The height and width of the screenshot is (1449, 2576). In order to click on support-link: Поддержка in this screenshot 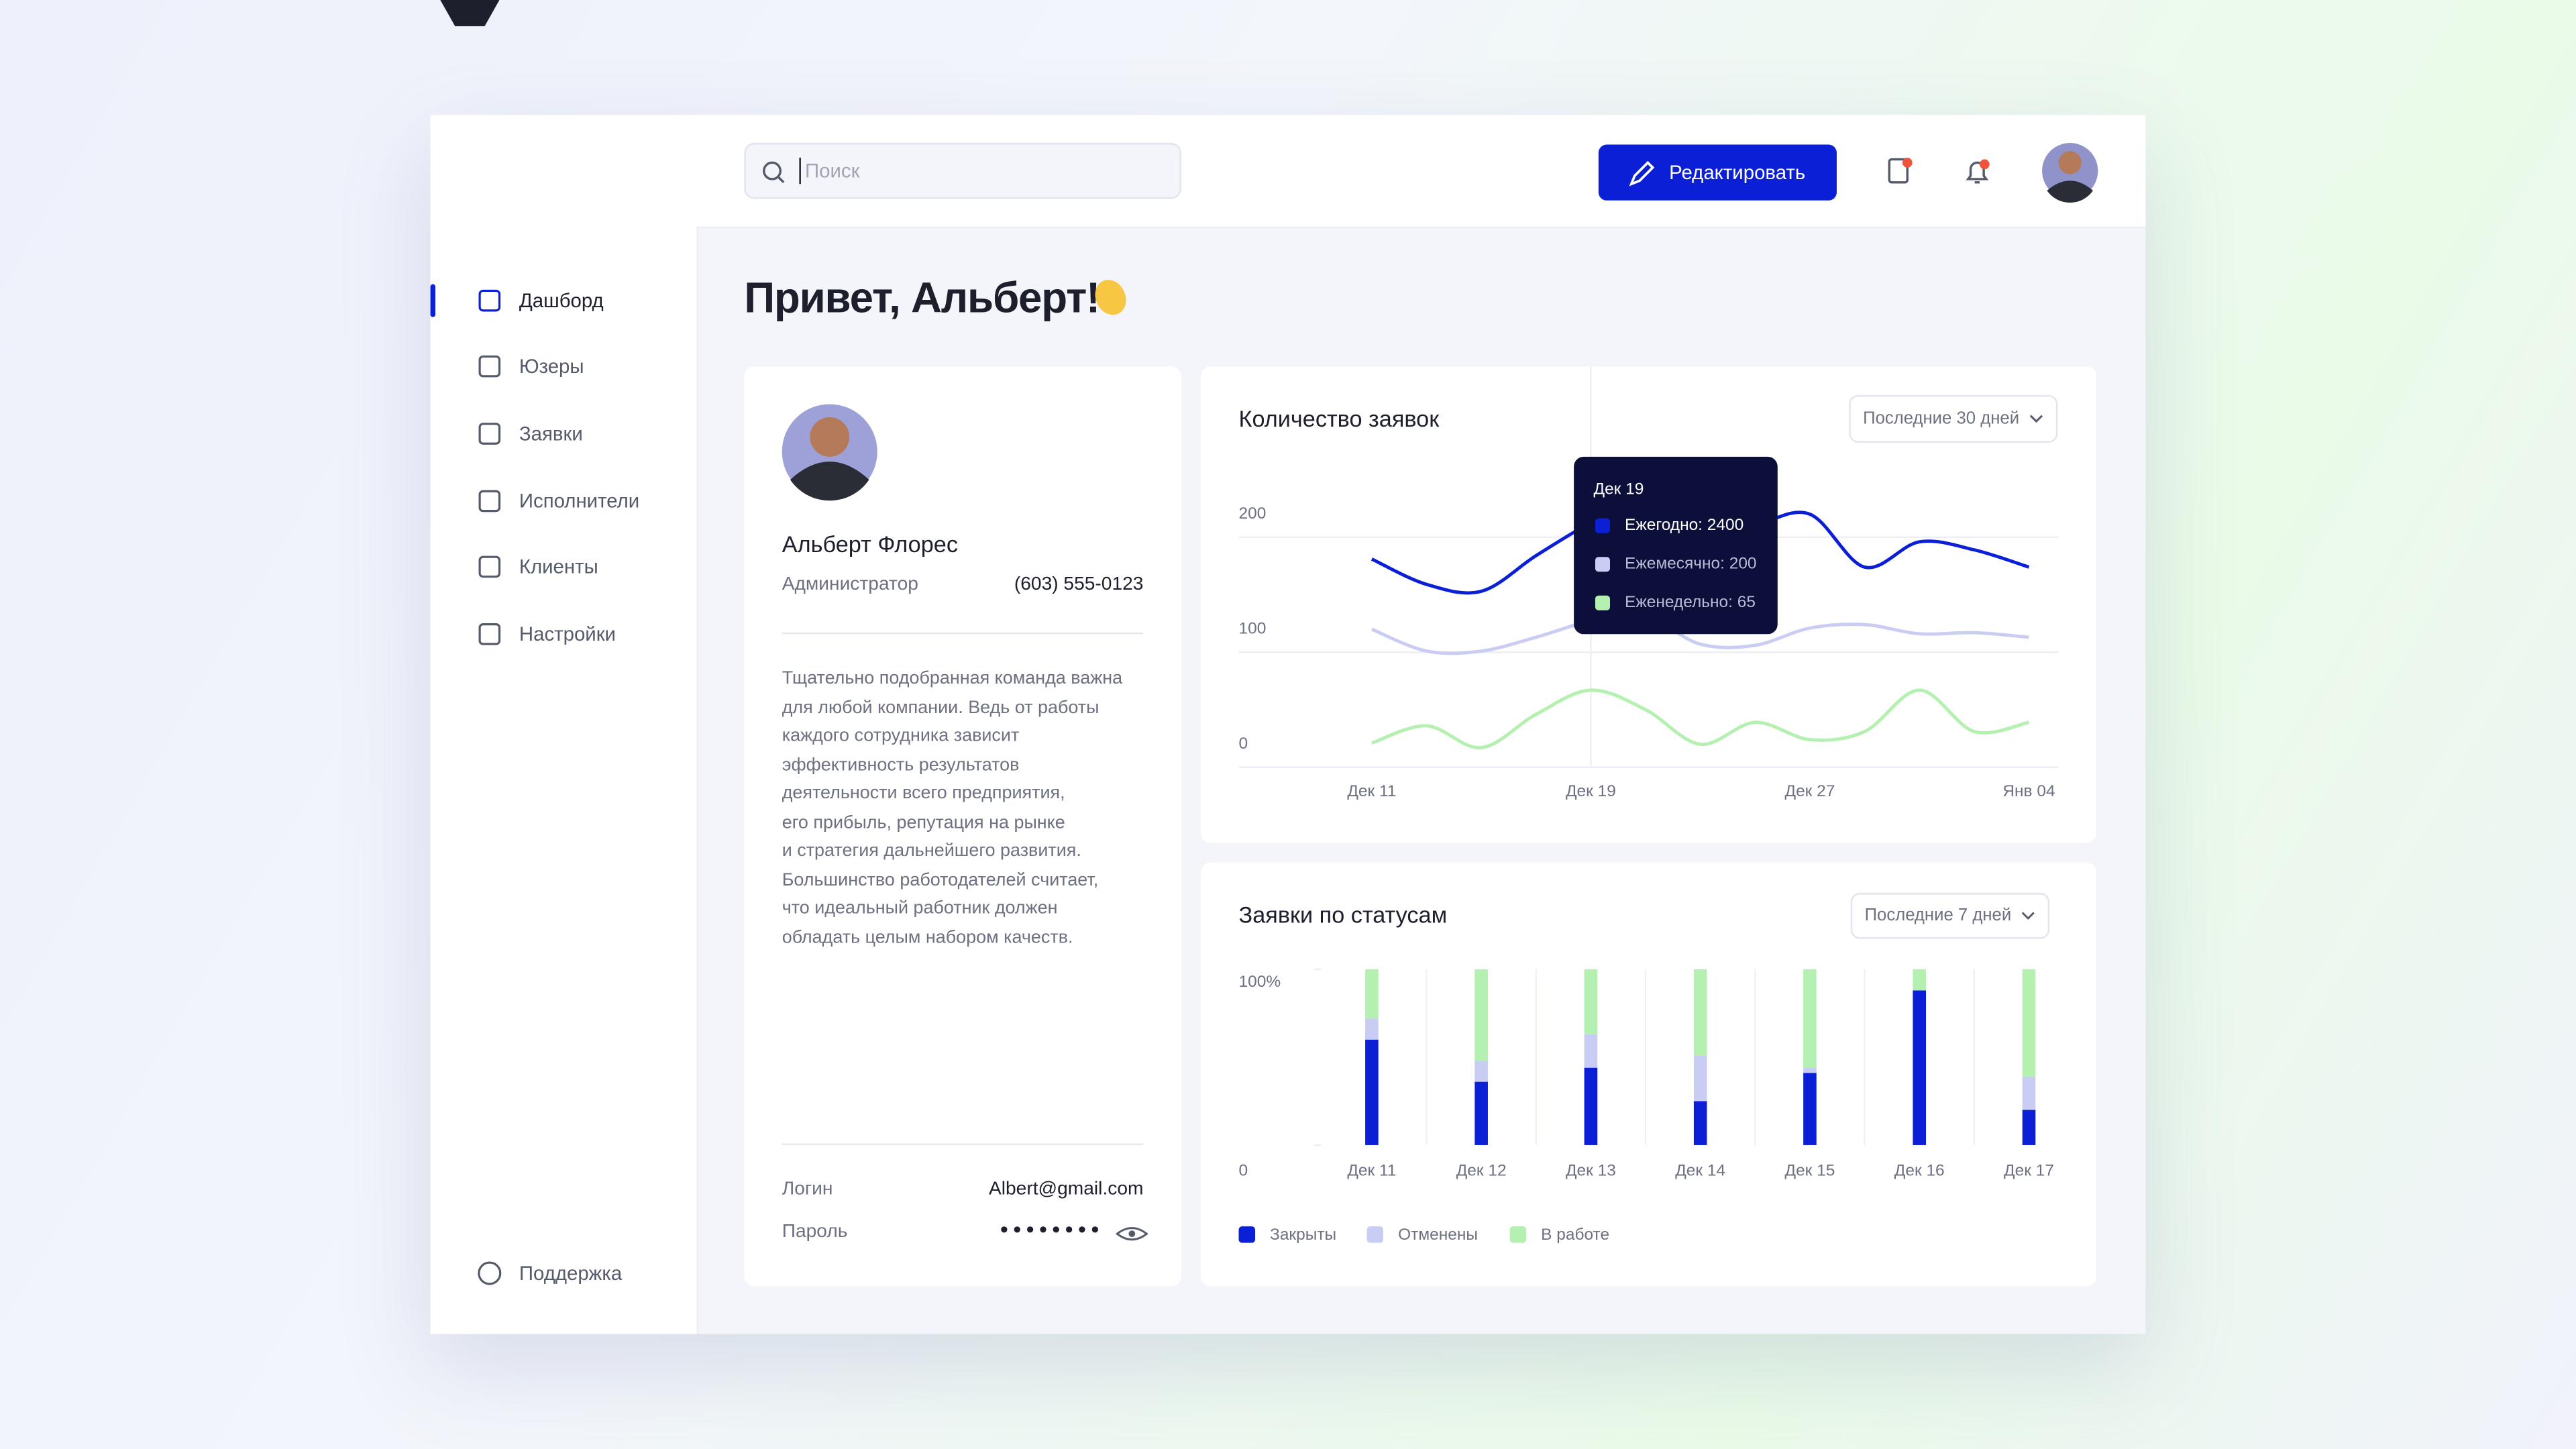, I will do `click(571, 1273)`.